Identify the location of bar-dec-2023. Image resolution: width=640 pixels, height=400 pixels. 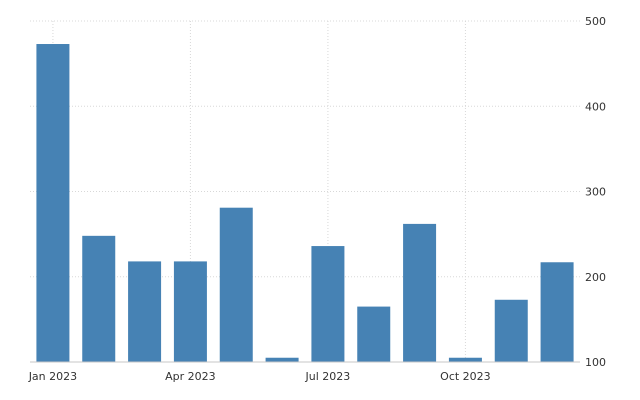
(557, 312).